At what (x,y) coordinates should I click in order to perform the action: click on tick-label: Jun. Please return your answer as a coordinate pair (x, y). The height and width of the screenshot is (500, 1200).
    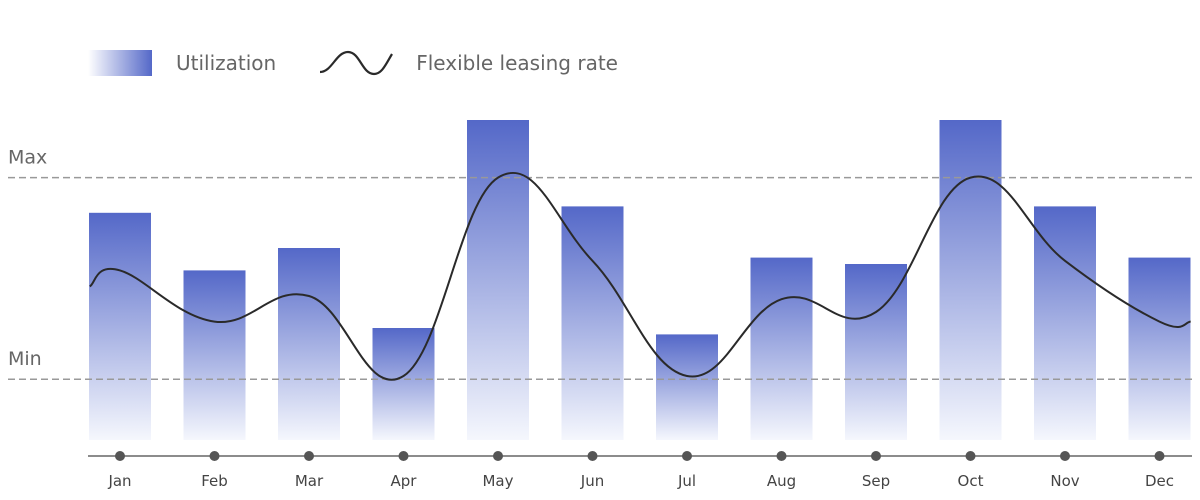
    Looking at the image, I should click on (592, 481).